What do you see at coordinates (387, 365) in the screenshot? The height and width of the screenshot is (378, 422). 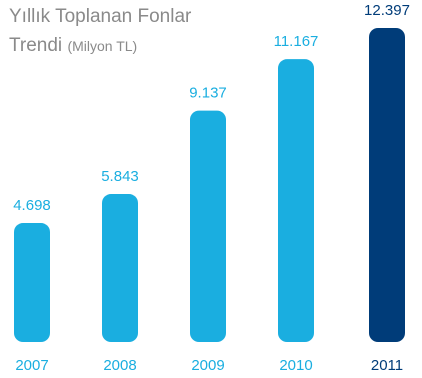 I see `category-label-2011: 2011` at bounding box center [387, 365].